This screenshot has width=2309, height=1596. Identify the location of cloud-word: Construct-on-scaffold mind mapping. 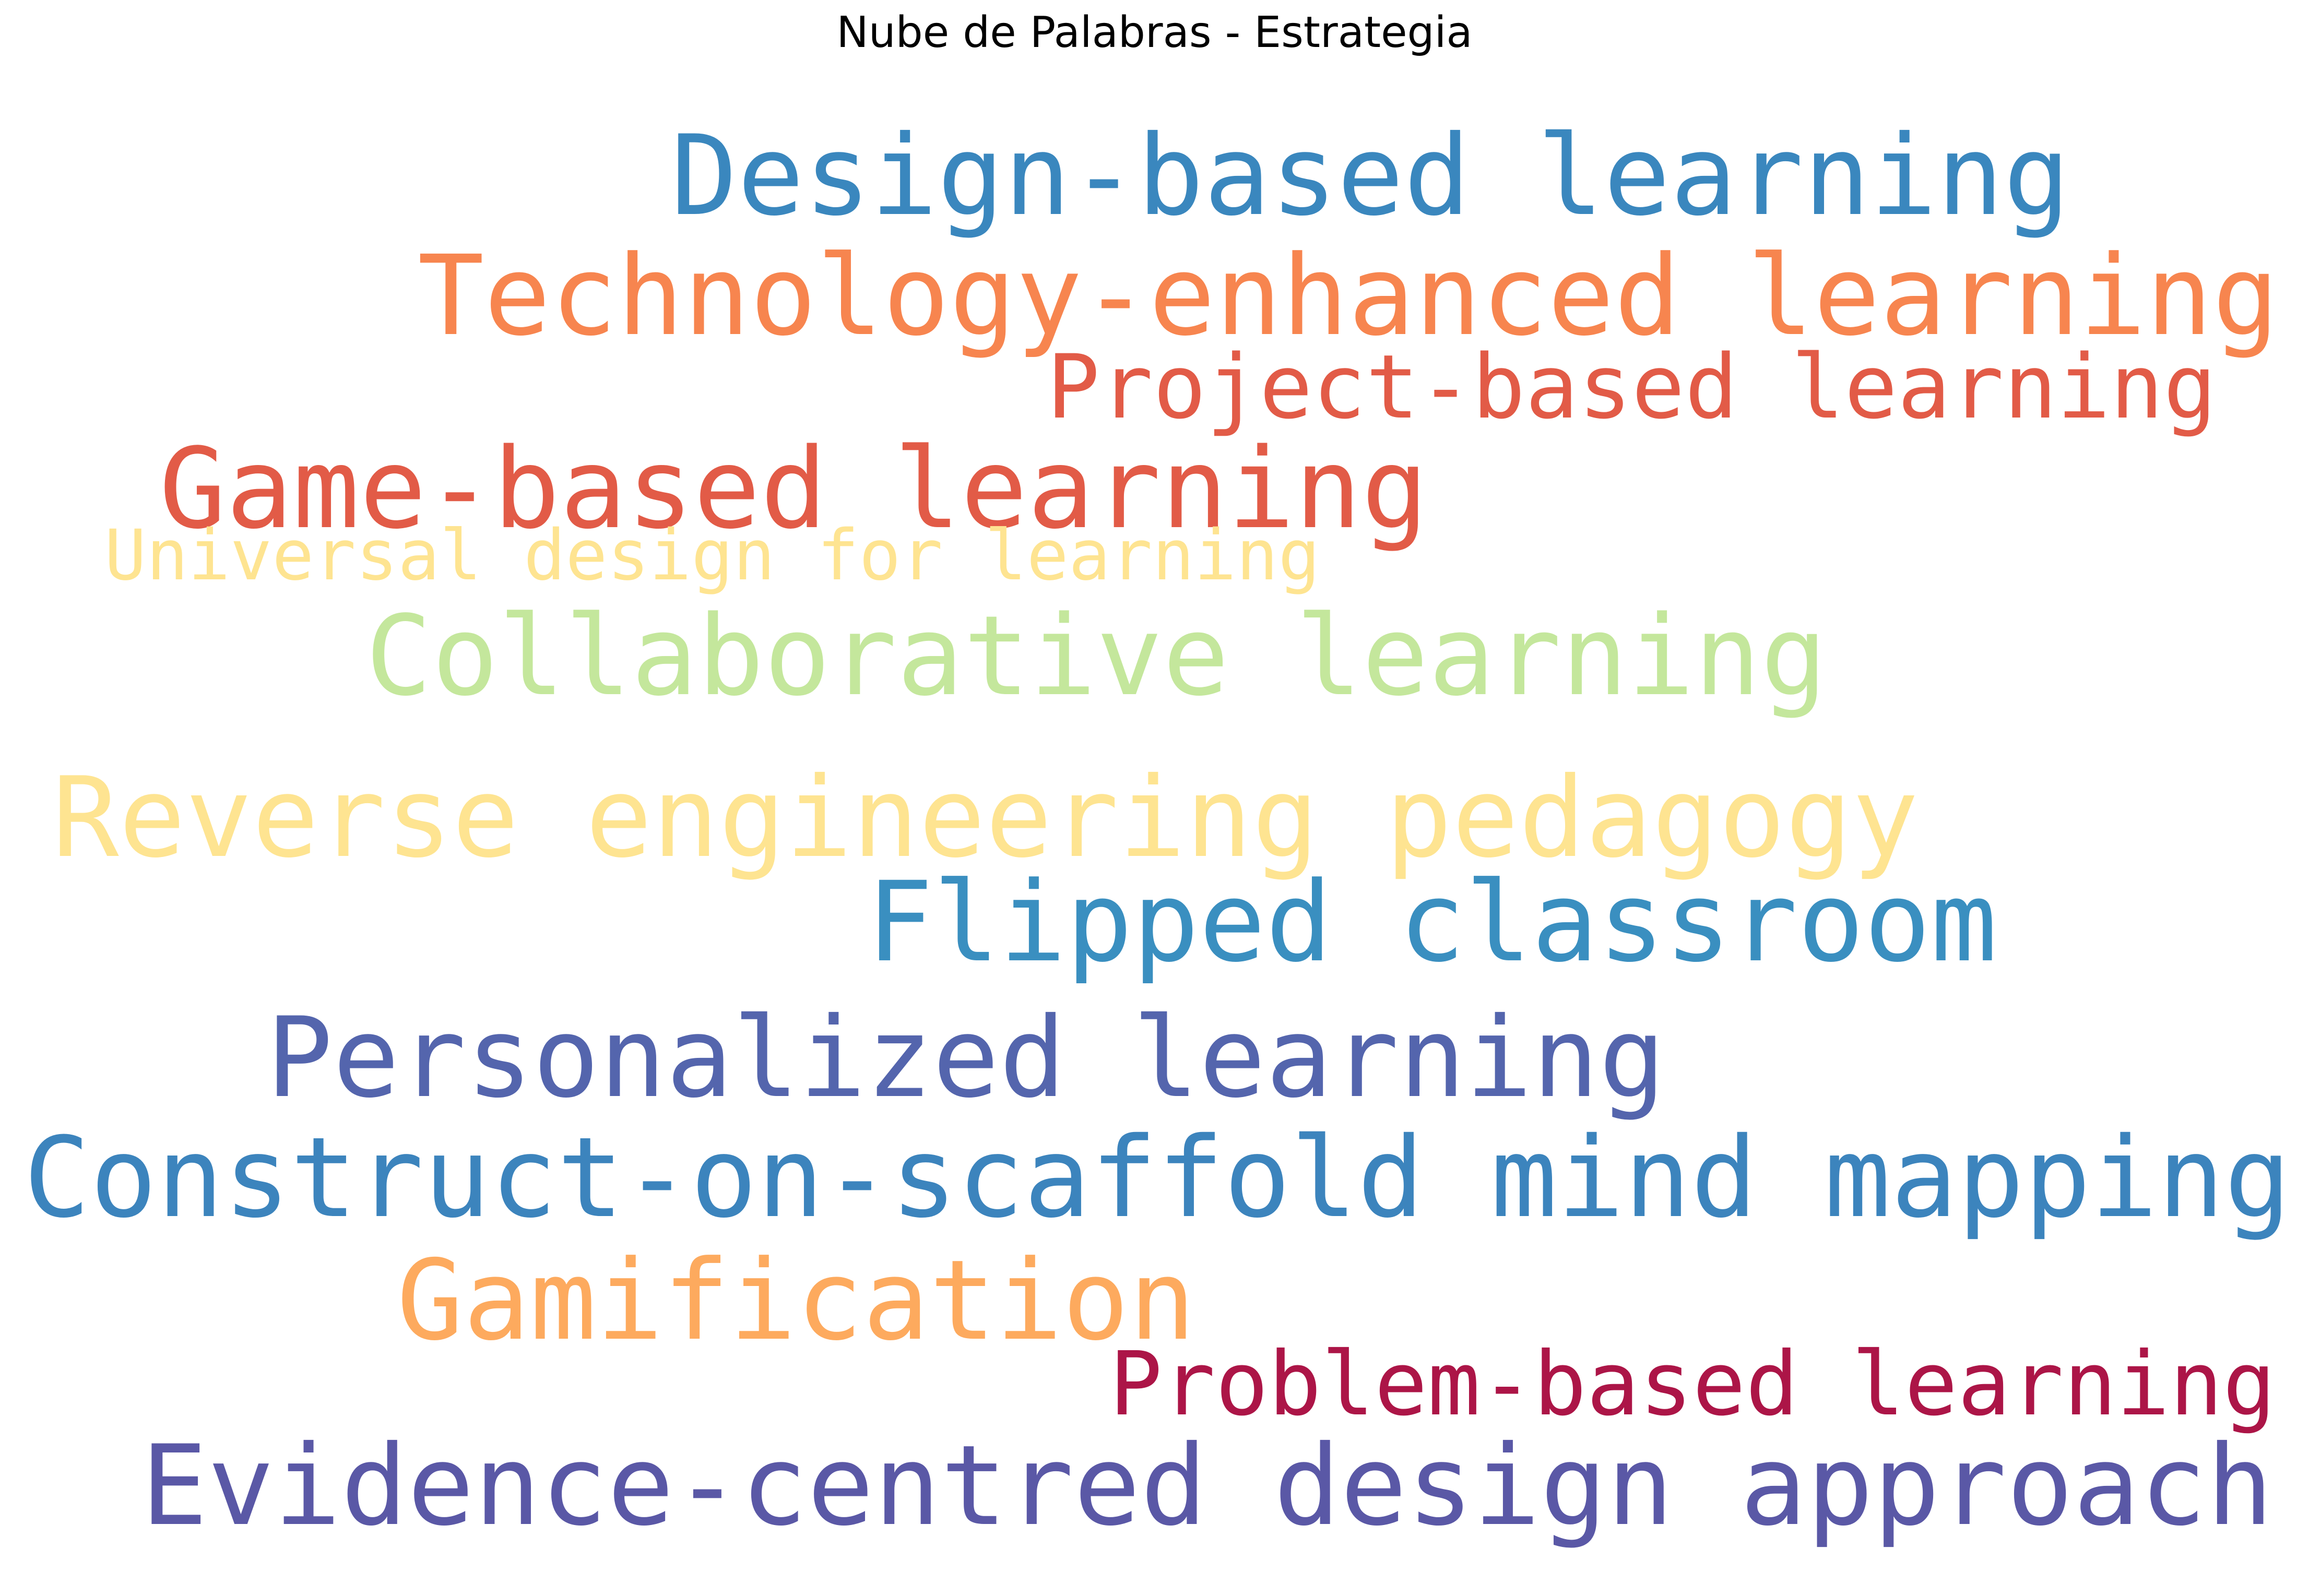
(1157, 1179).